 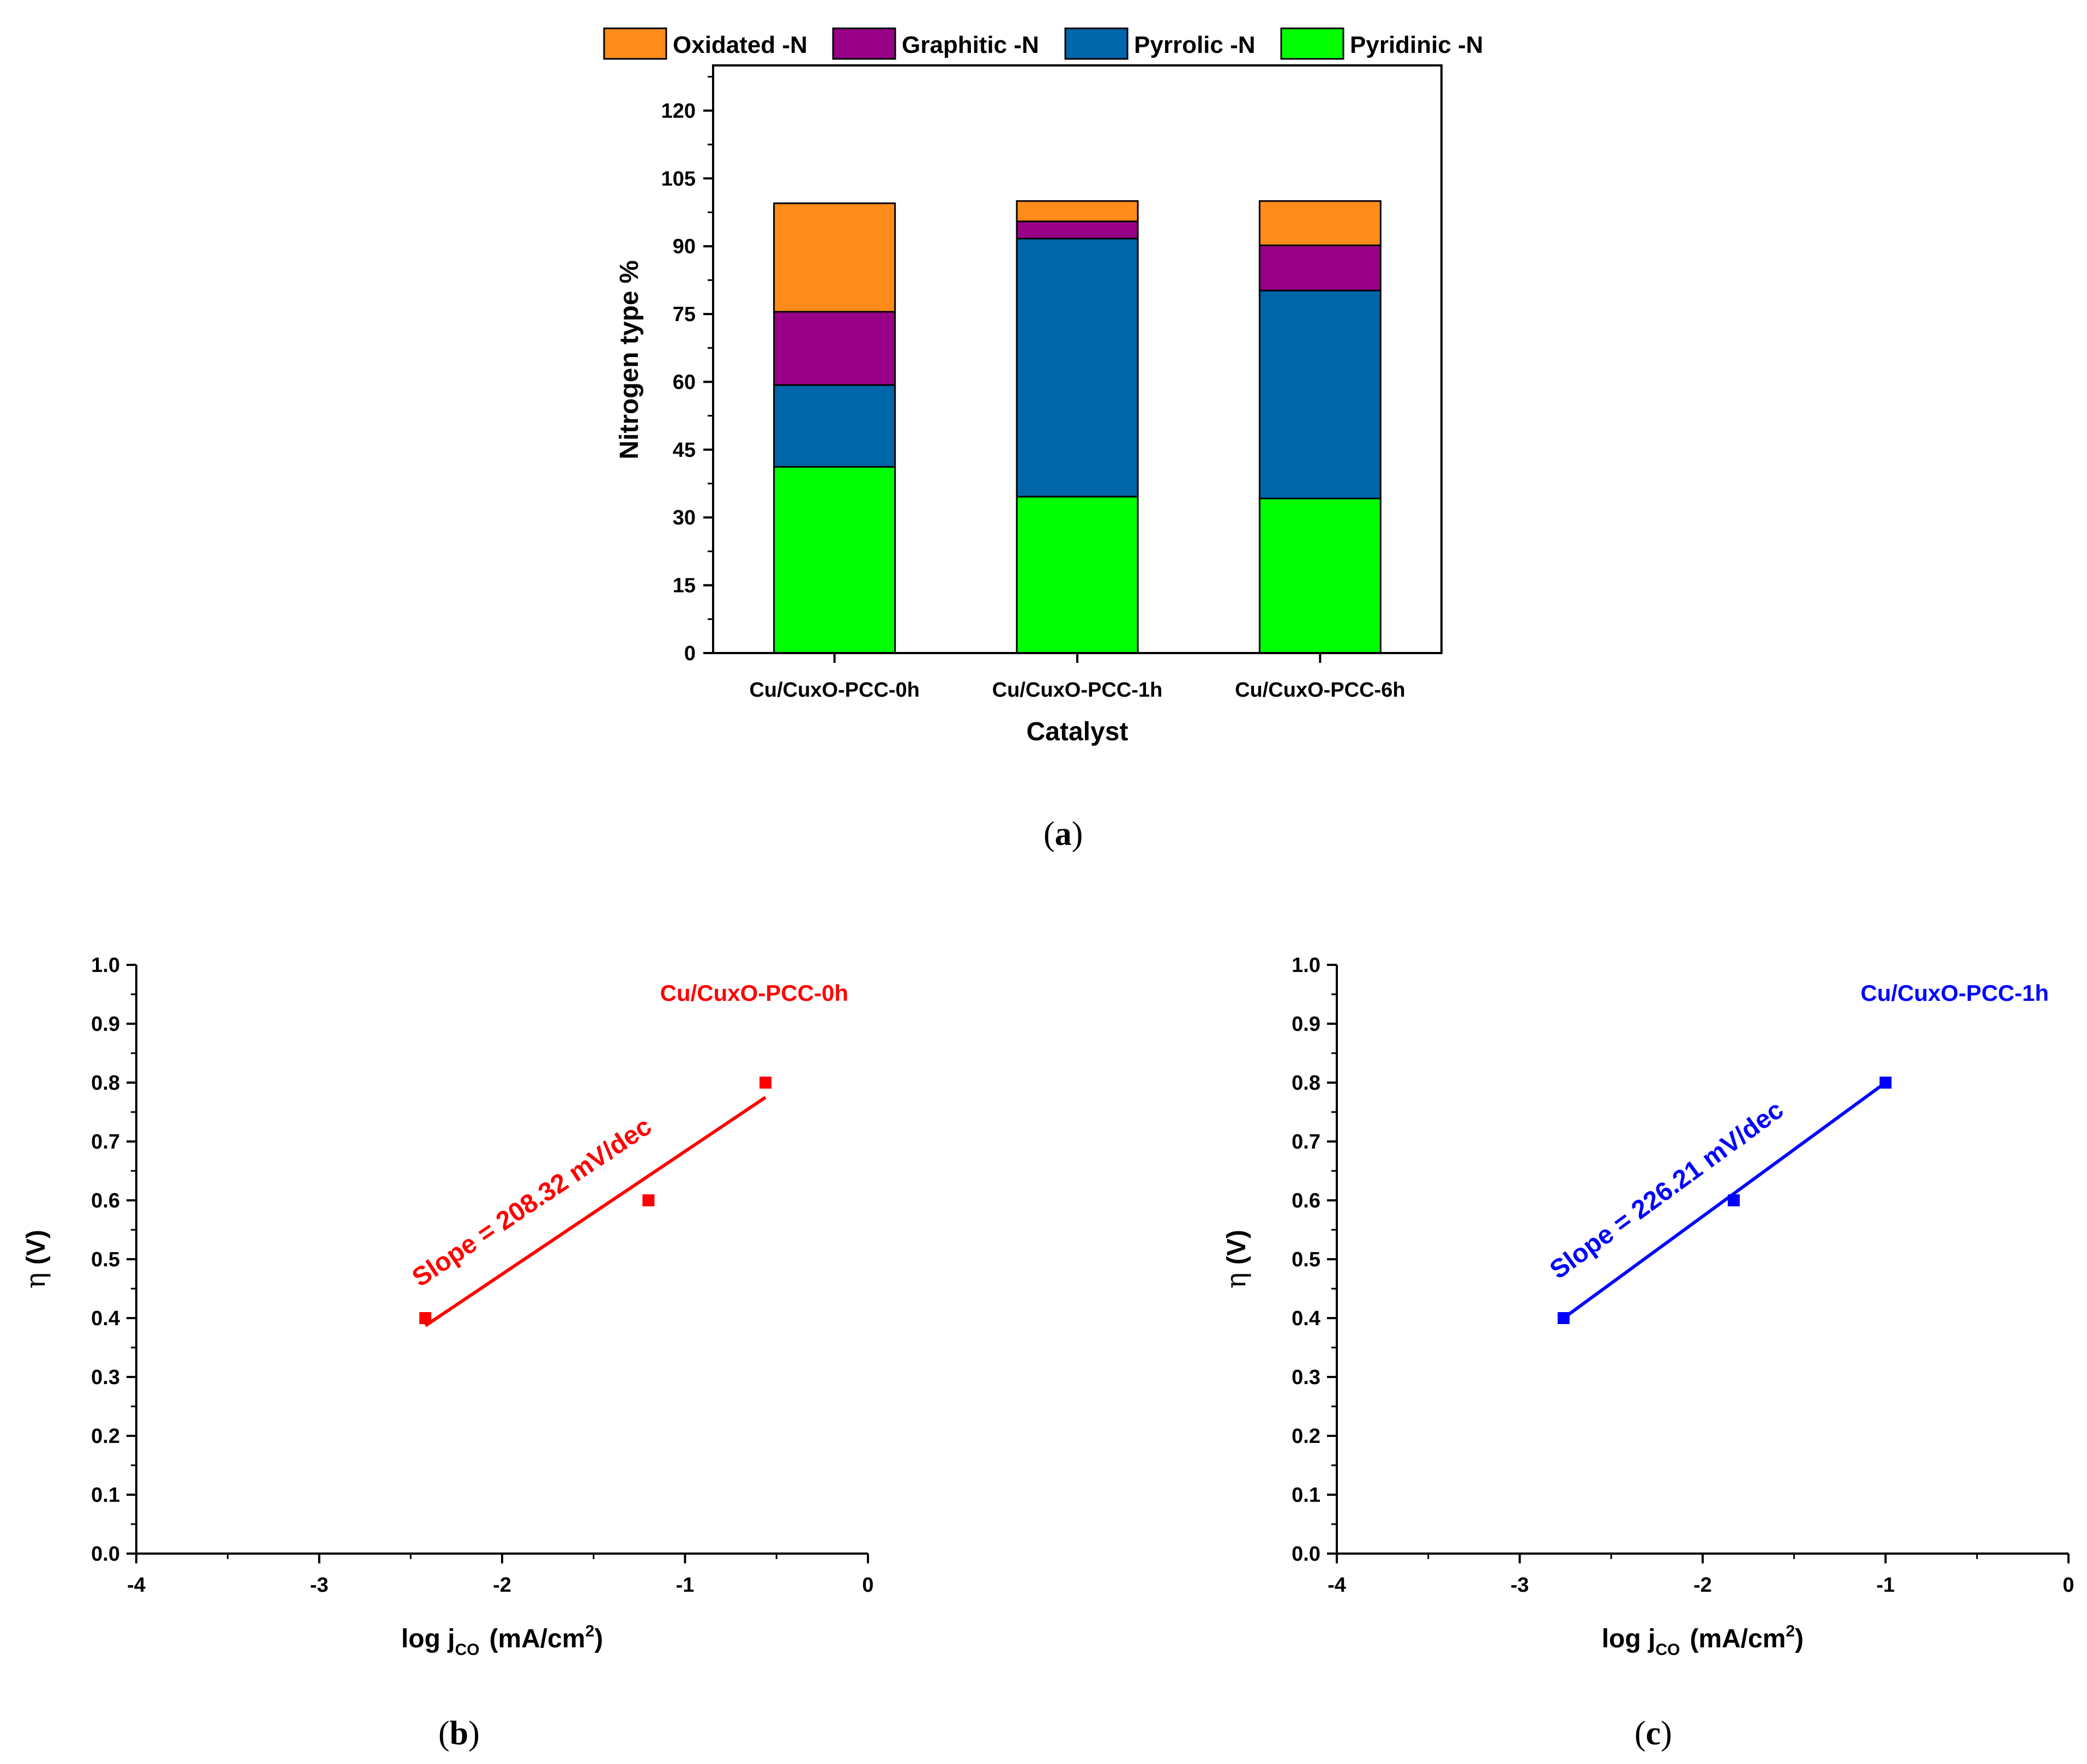 I want to click on legend-label: Graphitic -N, so click(x=970, y=45).